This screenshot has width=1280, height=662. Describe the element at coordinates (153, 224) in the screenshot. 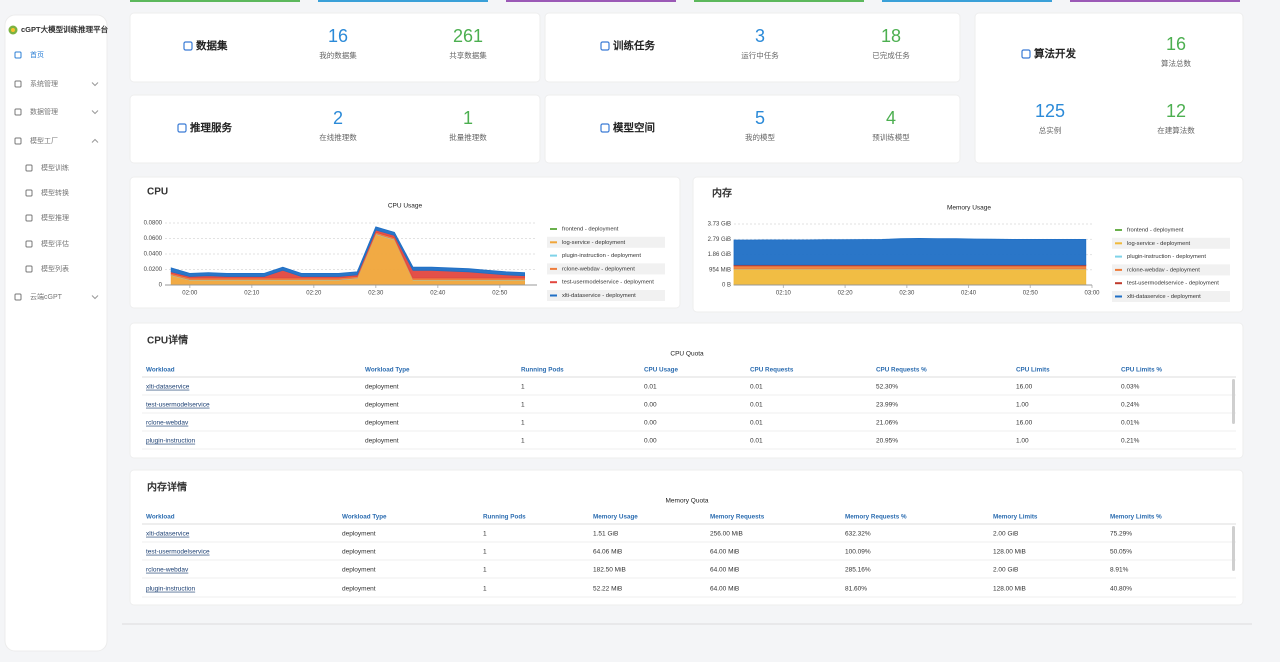

I see `y-tick-label: 0.0800` at that location.